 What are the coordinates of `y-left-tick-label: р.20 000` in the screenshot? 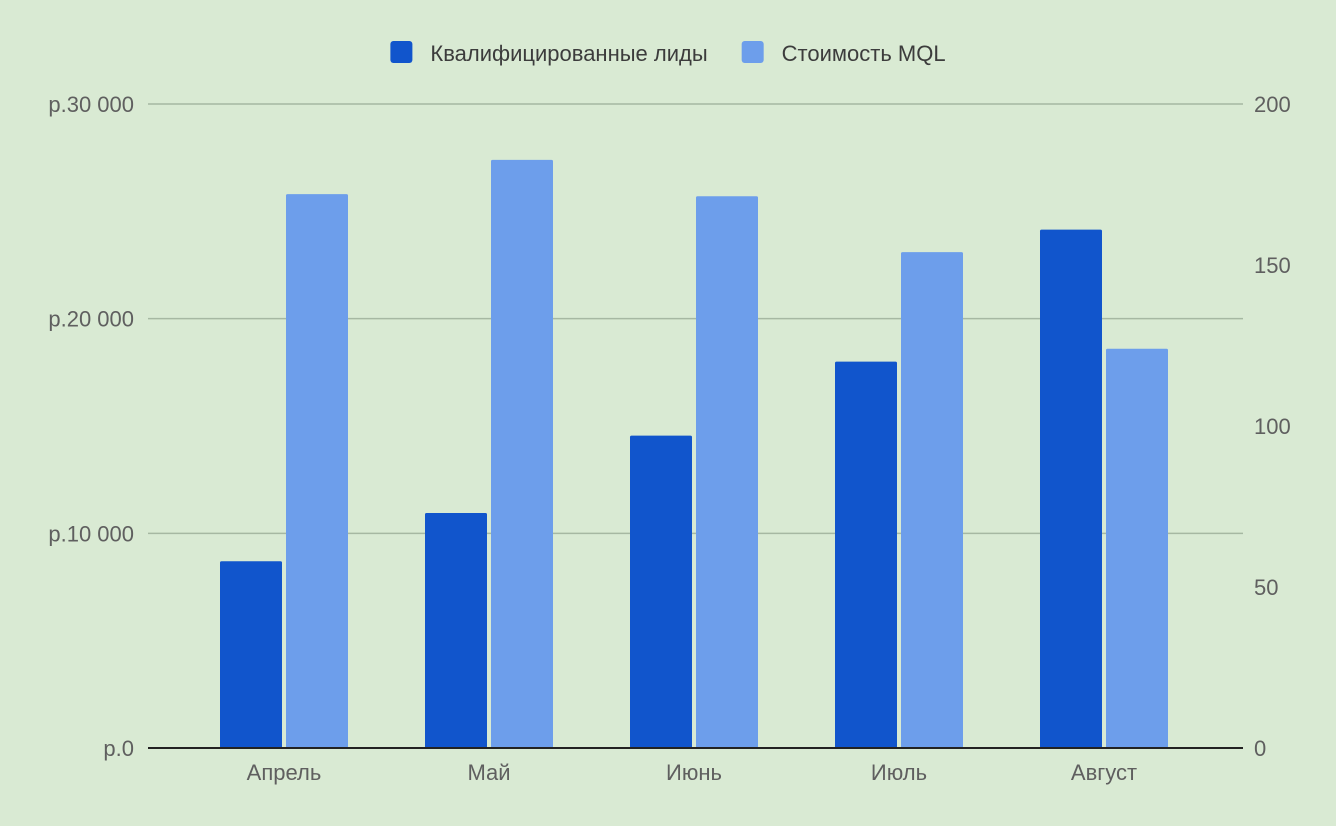 It's located at (91, 319).